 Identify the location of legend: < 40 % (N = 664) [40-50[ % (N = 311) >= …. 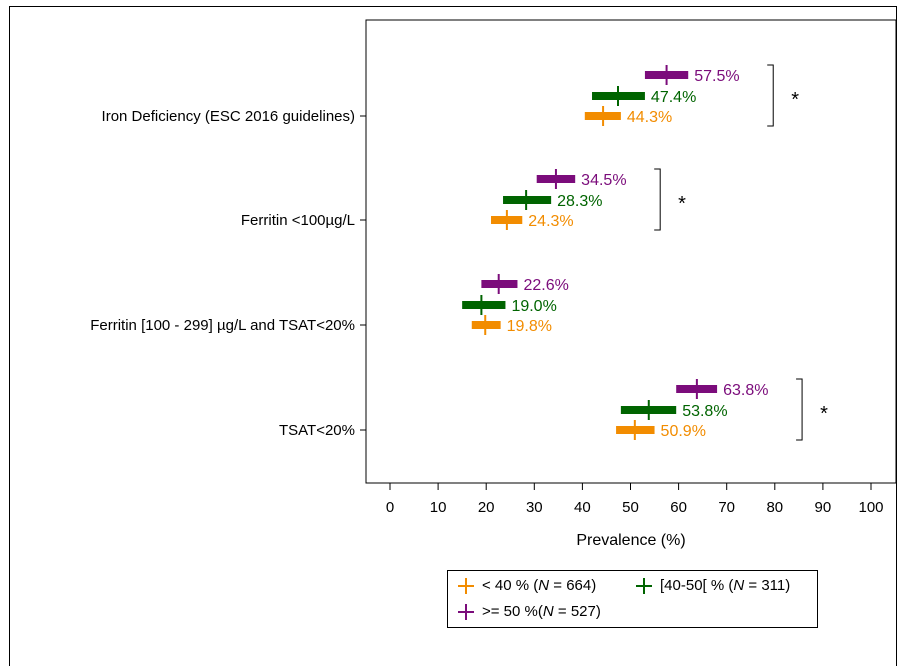
(632, 599).